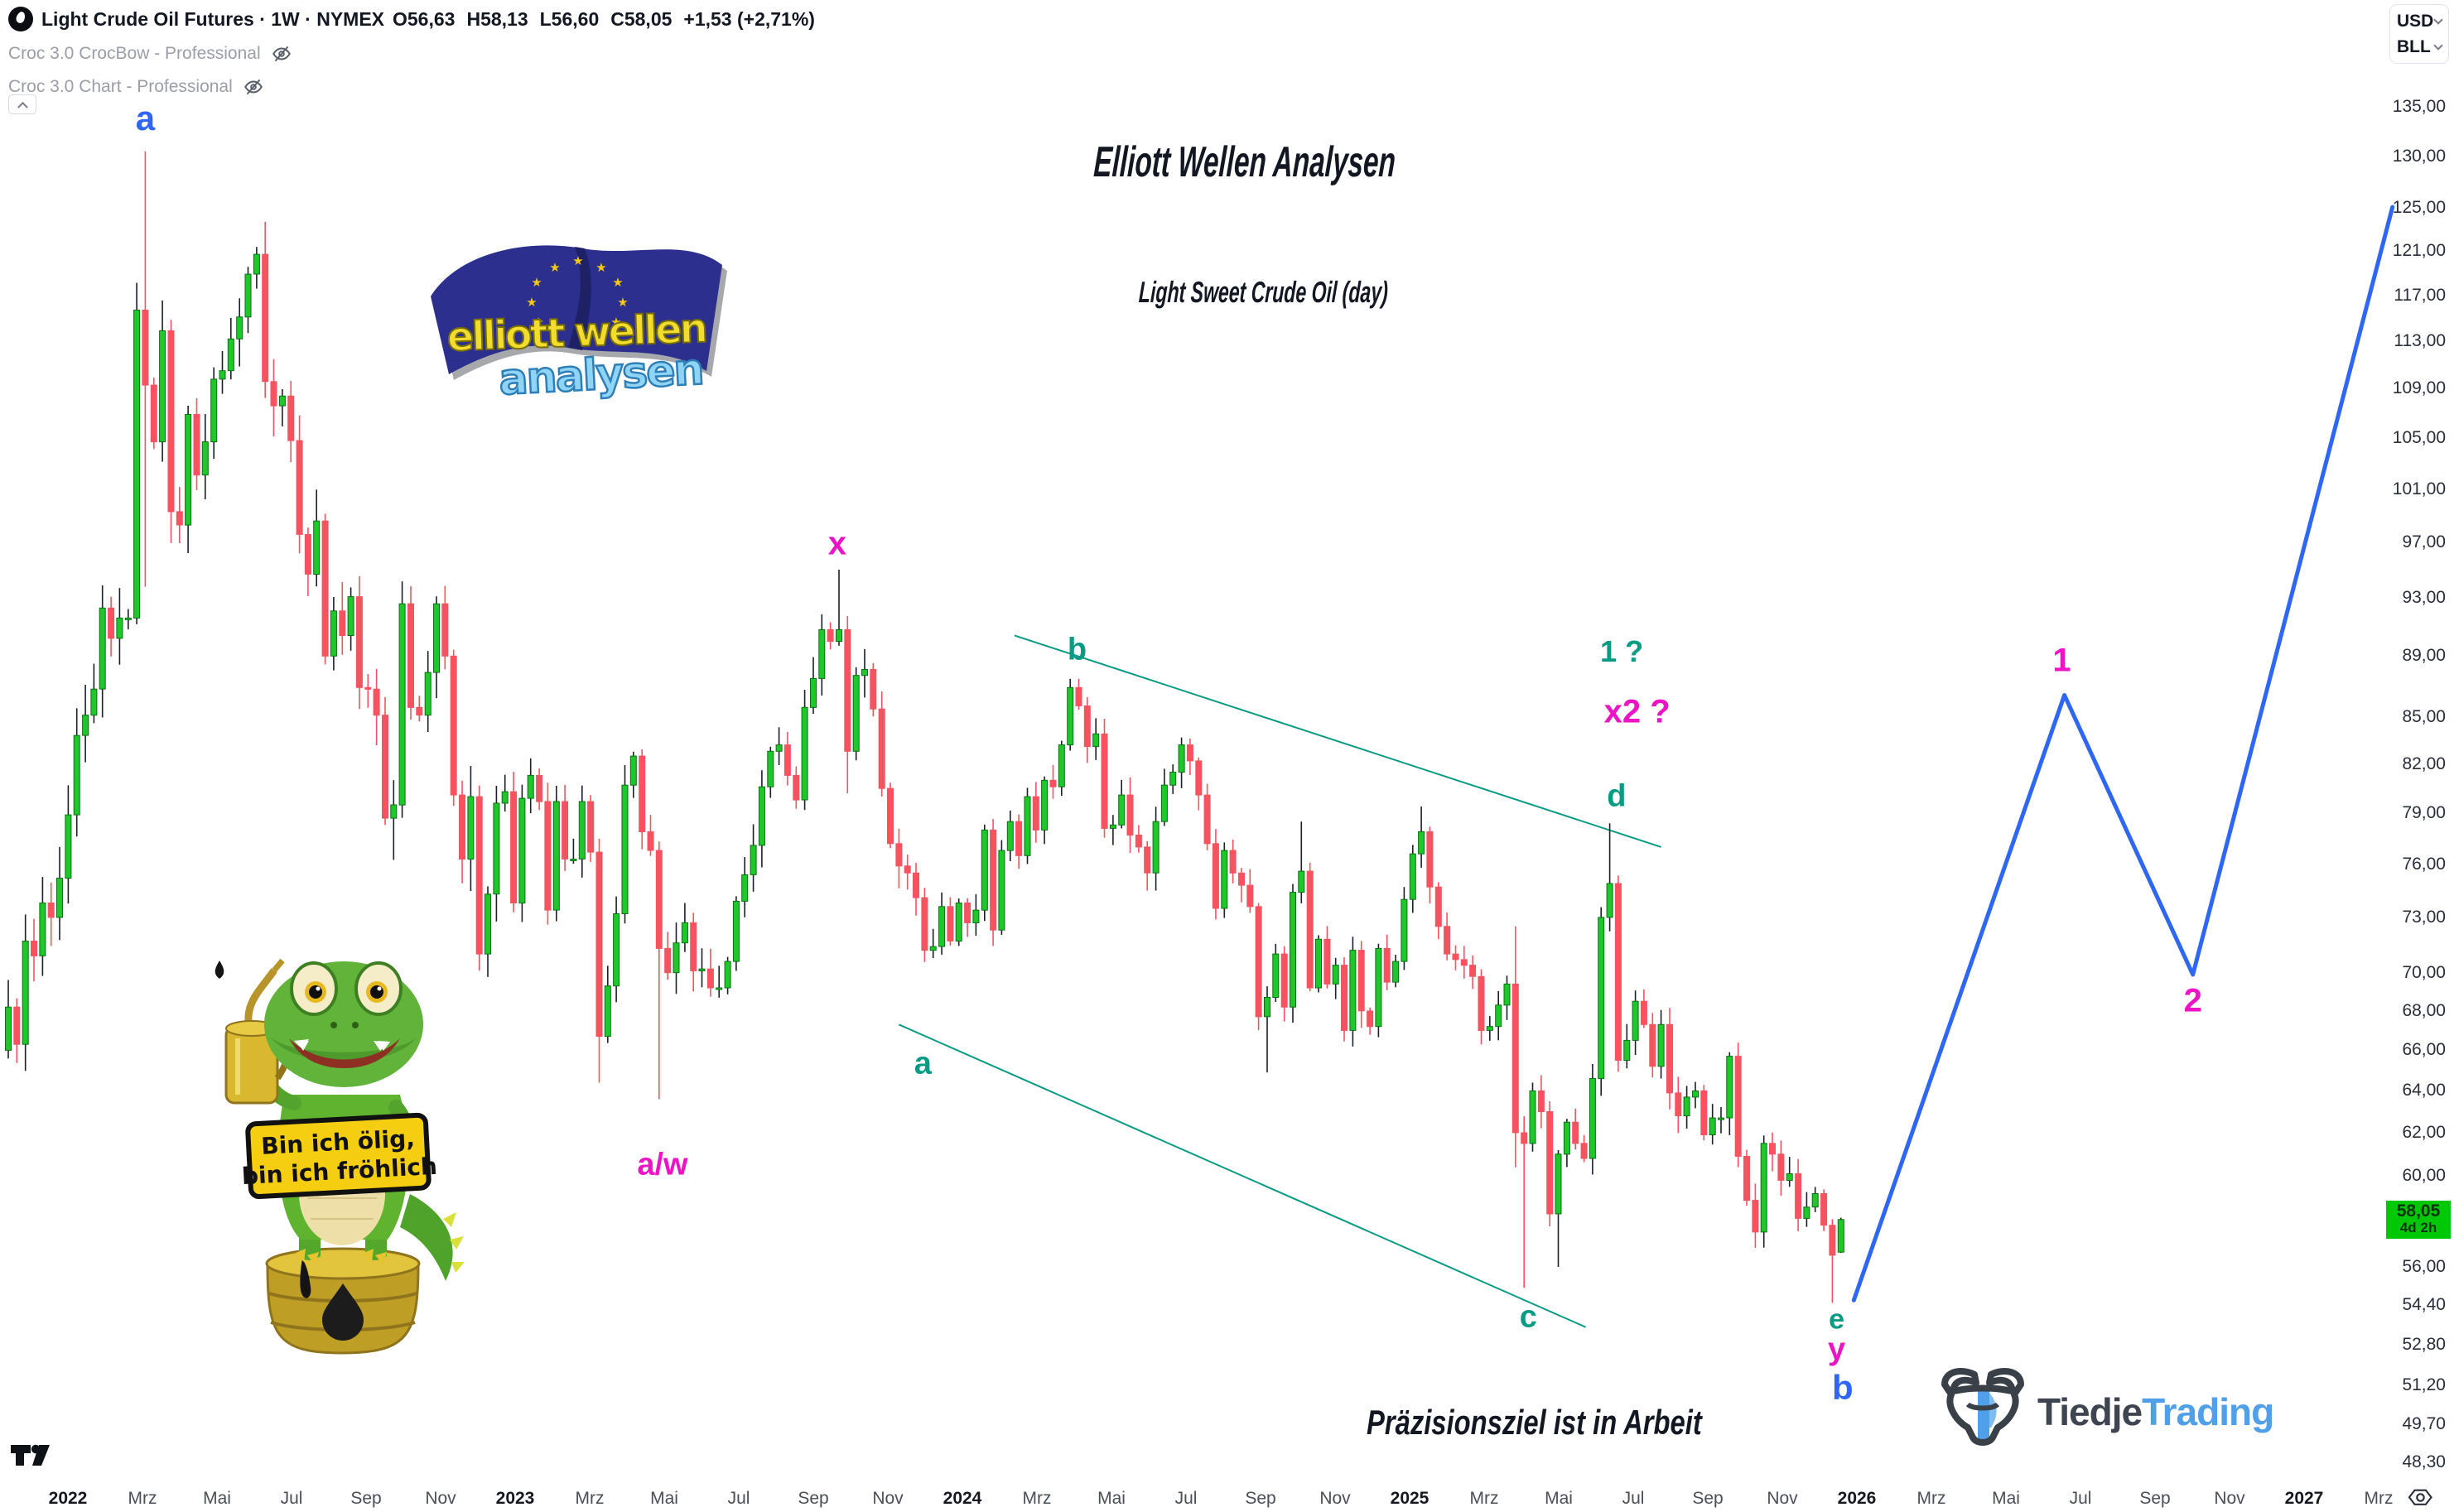 The image size is (2454, 1512). I want to click on indicator-row-chart: Croc 3.0 Chart - Professional, so click(411, 87).